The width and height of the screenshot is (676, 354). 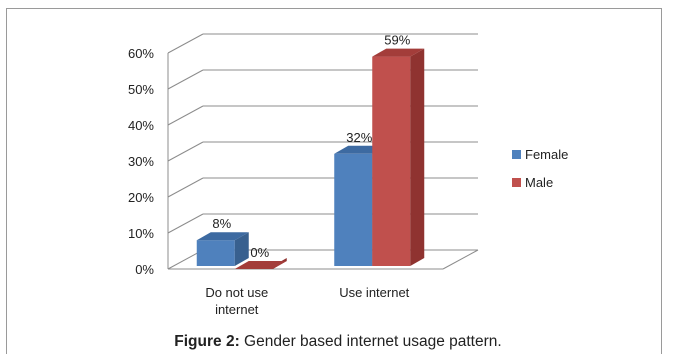 What do you see at coordinates (141, 89) in the screenshot?
I see `y-tick-label: 50%` at bounding box center [141, 89].